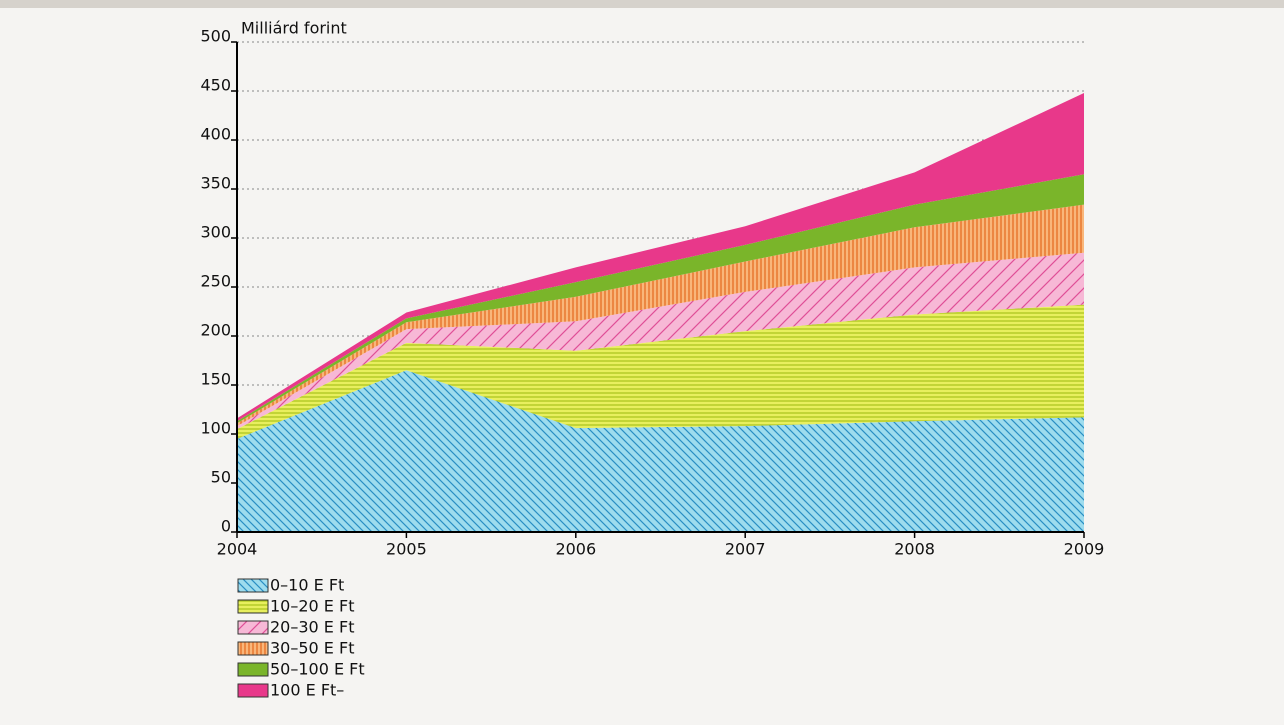 The width and height of the screenshot is (1284, 725). What do you see at coordinates (215, 134) in the screenshot?
I see `y-tick-label: 400` at bounding box center [215, 134].